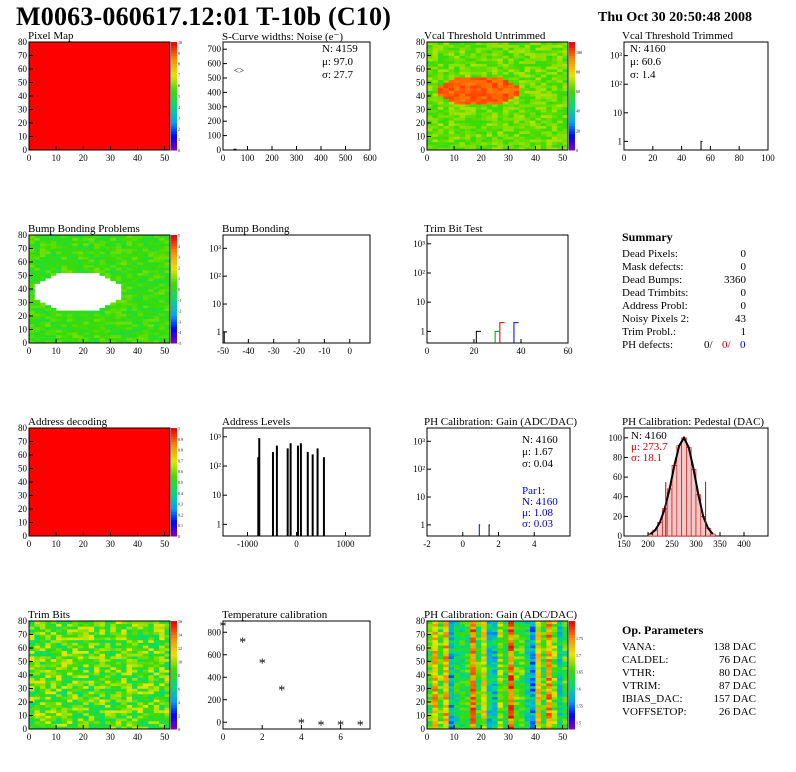 Image resolution: width=796 pixels, height=772 pixels. What do you see at coordinates (655, 293) in the screenshot?
I see `summary-label: Dead Trimbits:` at bounding box center [655, 293].